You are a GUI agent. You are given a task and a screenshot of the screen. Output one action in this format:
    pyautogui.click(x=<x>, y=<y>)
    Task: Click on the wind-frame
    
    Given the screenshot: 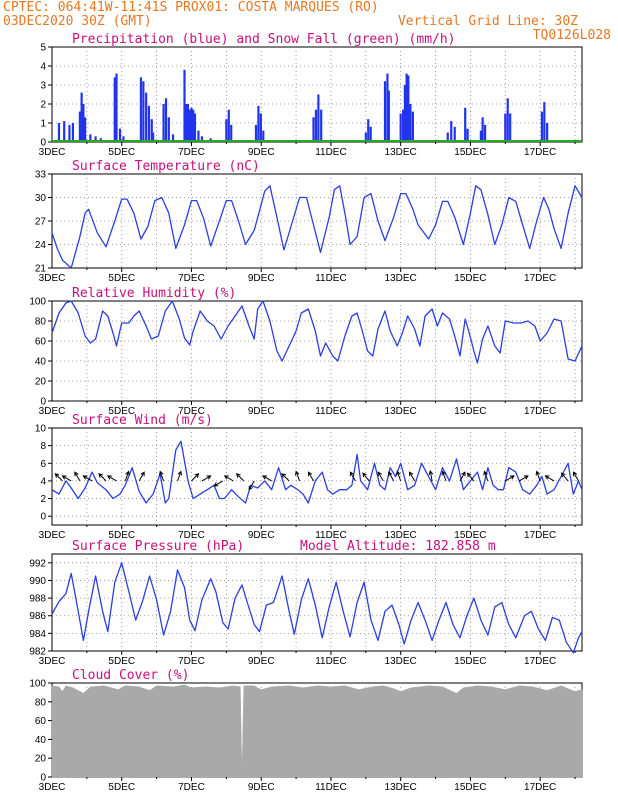 What is the action you would take?
    pyautogui.click(x=317, y=476)
    